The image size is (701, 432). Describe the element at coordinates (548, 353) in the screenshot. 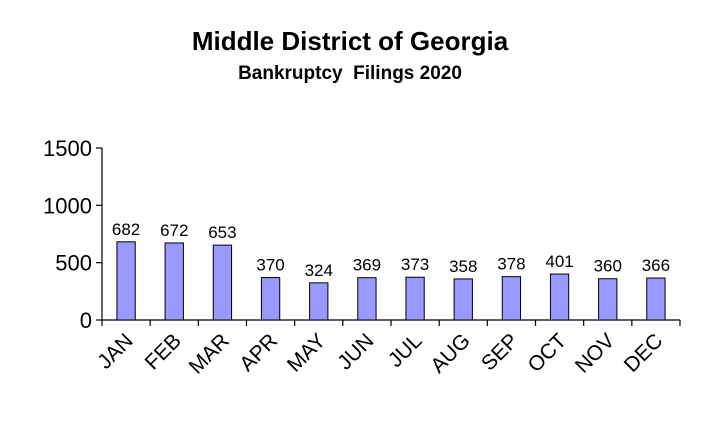

I see `x-tick-label: OCT` at that location.